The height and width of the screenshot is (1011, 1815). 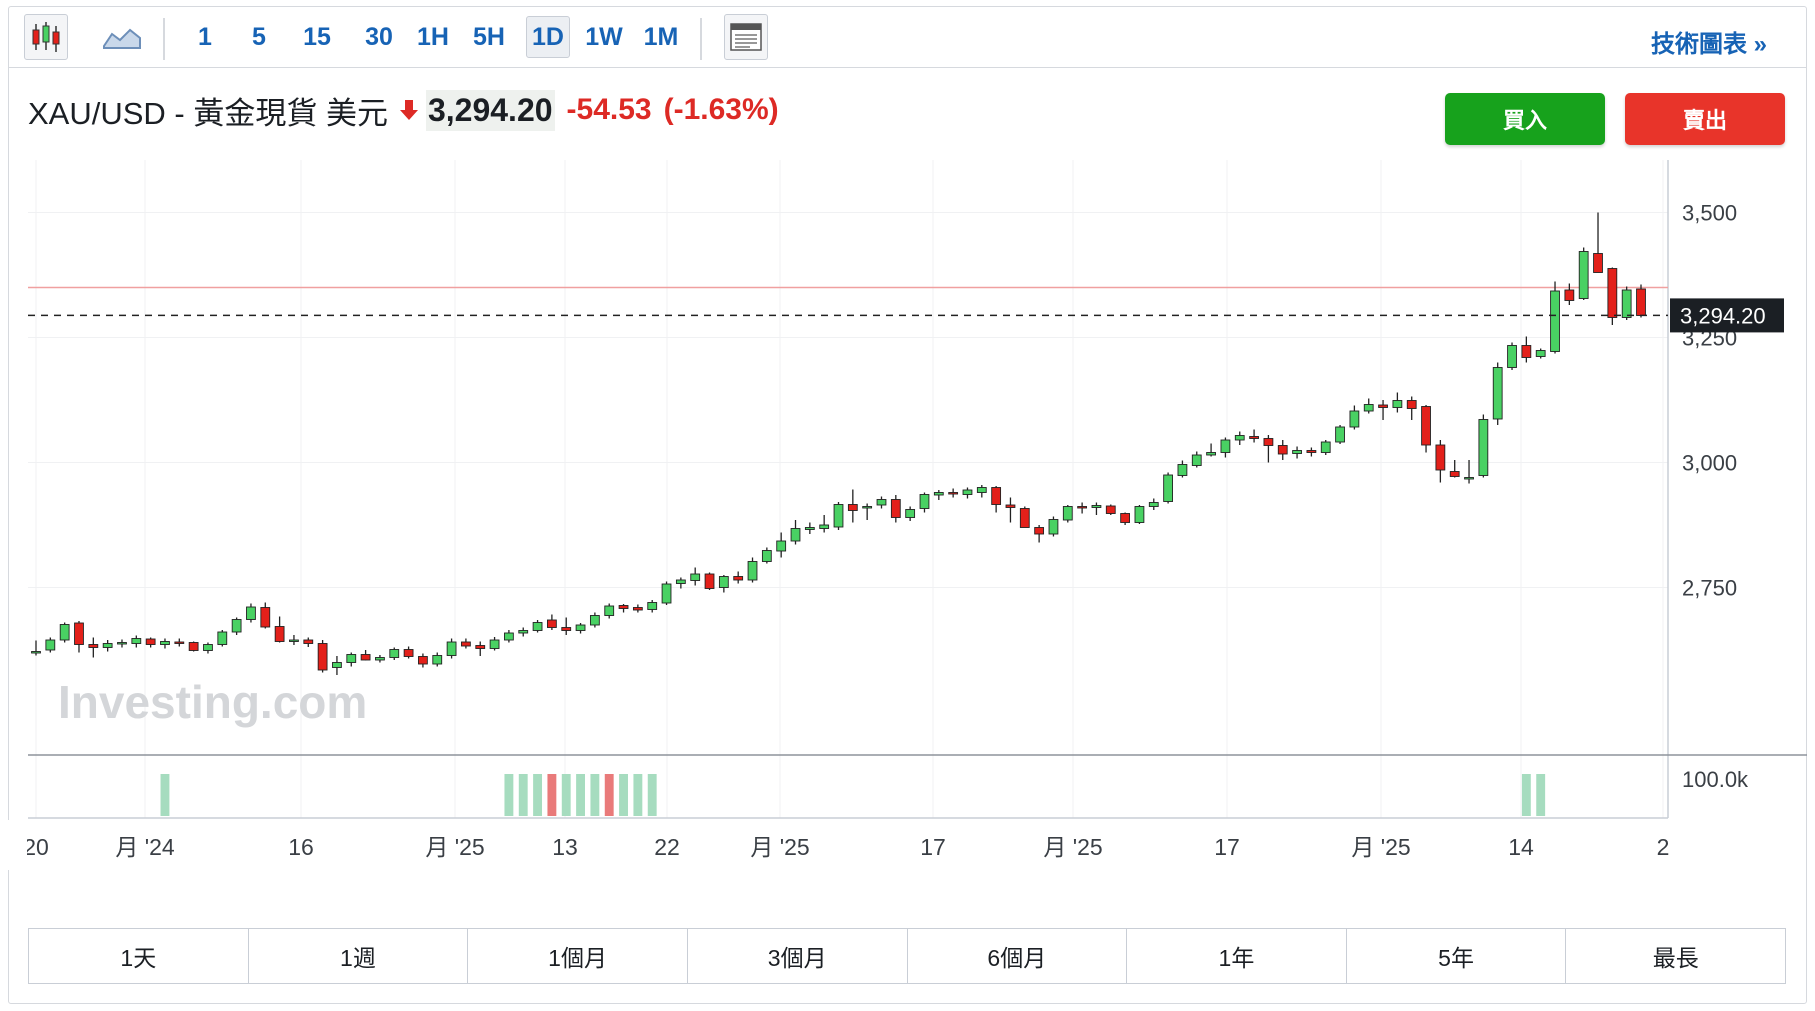 What do you see at coordinates (609, 109) in the screenshot?
I see `price-change: -54.53` at bounding box center [609, 109].